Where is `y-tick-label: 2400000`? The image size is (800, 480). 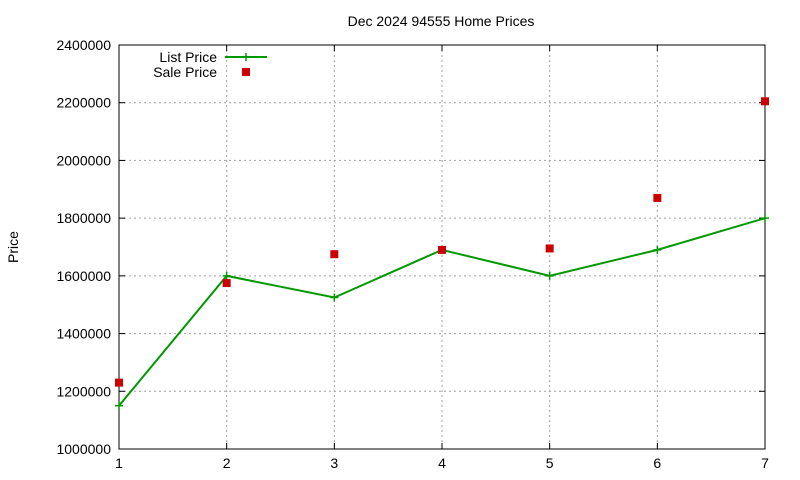 y-tick-label: 2400000 is located at coordinates (83, 45).